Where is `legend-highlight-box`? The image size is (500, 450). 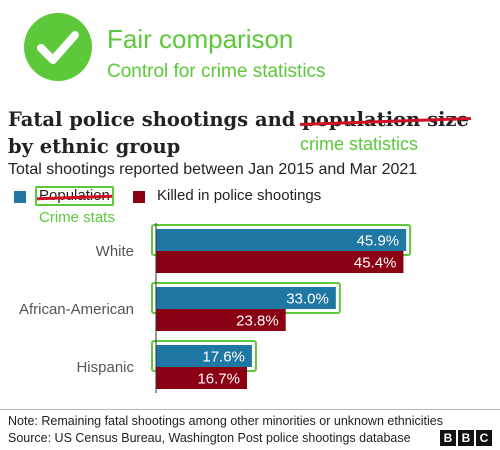 legend-highlight-box is located at coordinates (74, 196).